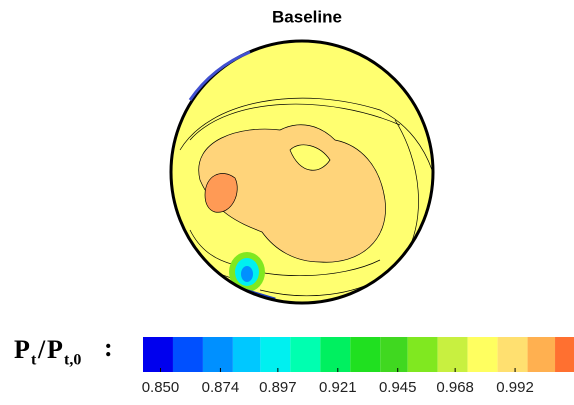 This screenshot has height=405, width=574. Describe the element at coordinates (221, 387) in the screenshot. I see `colorbar-tick-label: 0.874` at that location.